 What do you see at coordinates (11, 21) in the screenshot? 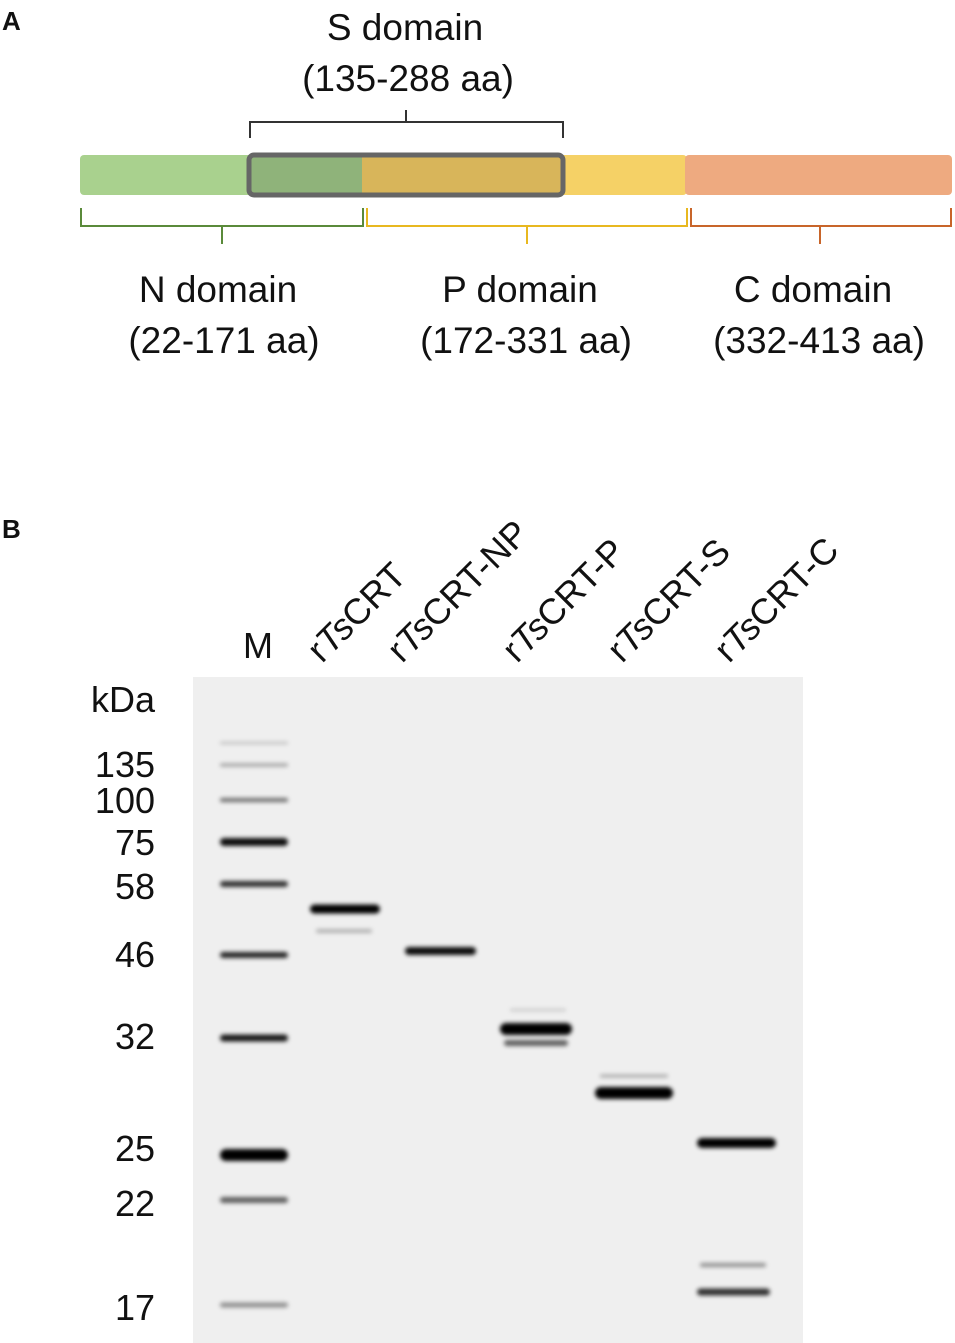
I see `panel-label: A` at bounding box center [11, 21].